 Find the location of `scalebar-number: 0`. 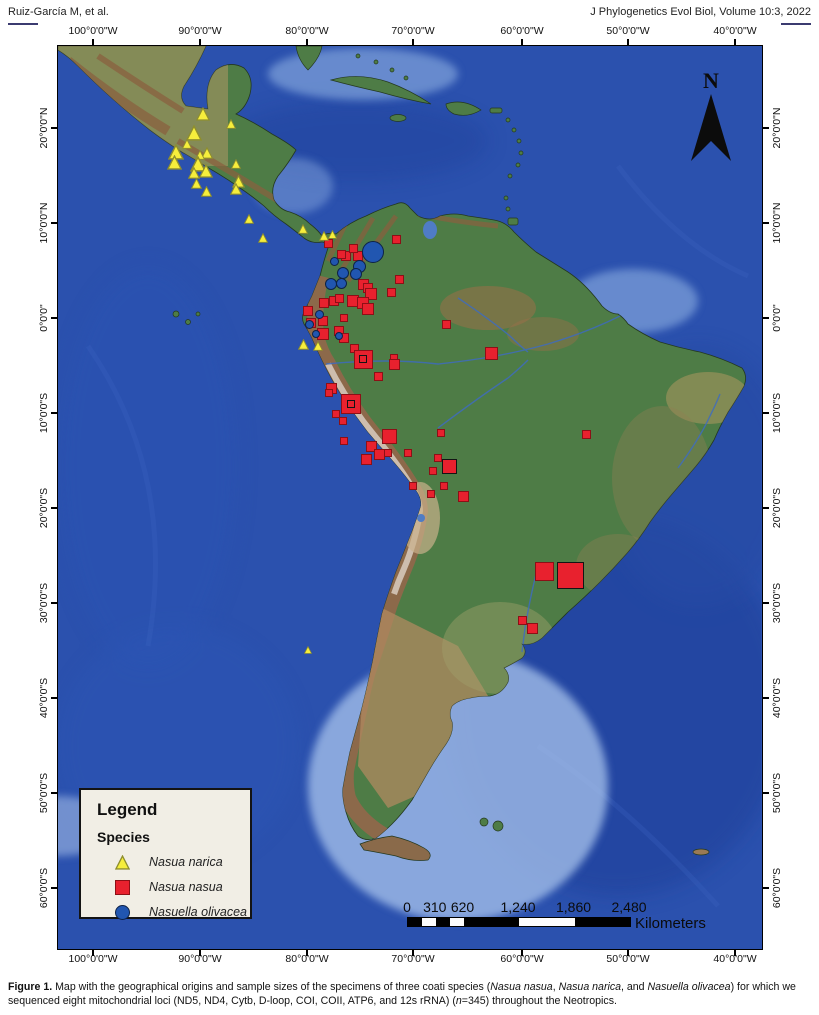

scalebar-number: 0 is located at coordinates (407, 907).